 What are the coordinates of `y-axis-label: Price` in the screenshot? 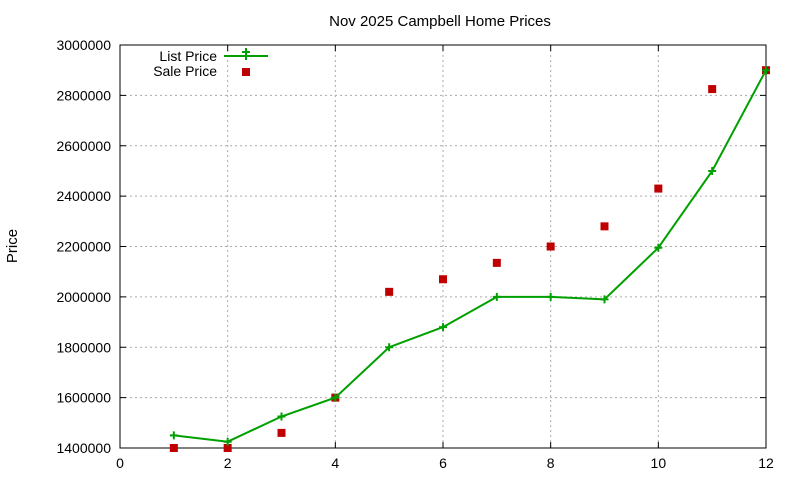 It's located at (12, 246).